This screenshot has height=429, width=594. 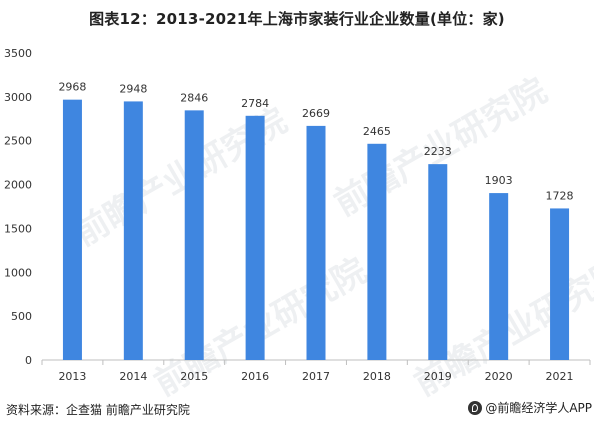 I want to click on data-label: 2465, so click(x=377, y=131).